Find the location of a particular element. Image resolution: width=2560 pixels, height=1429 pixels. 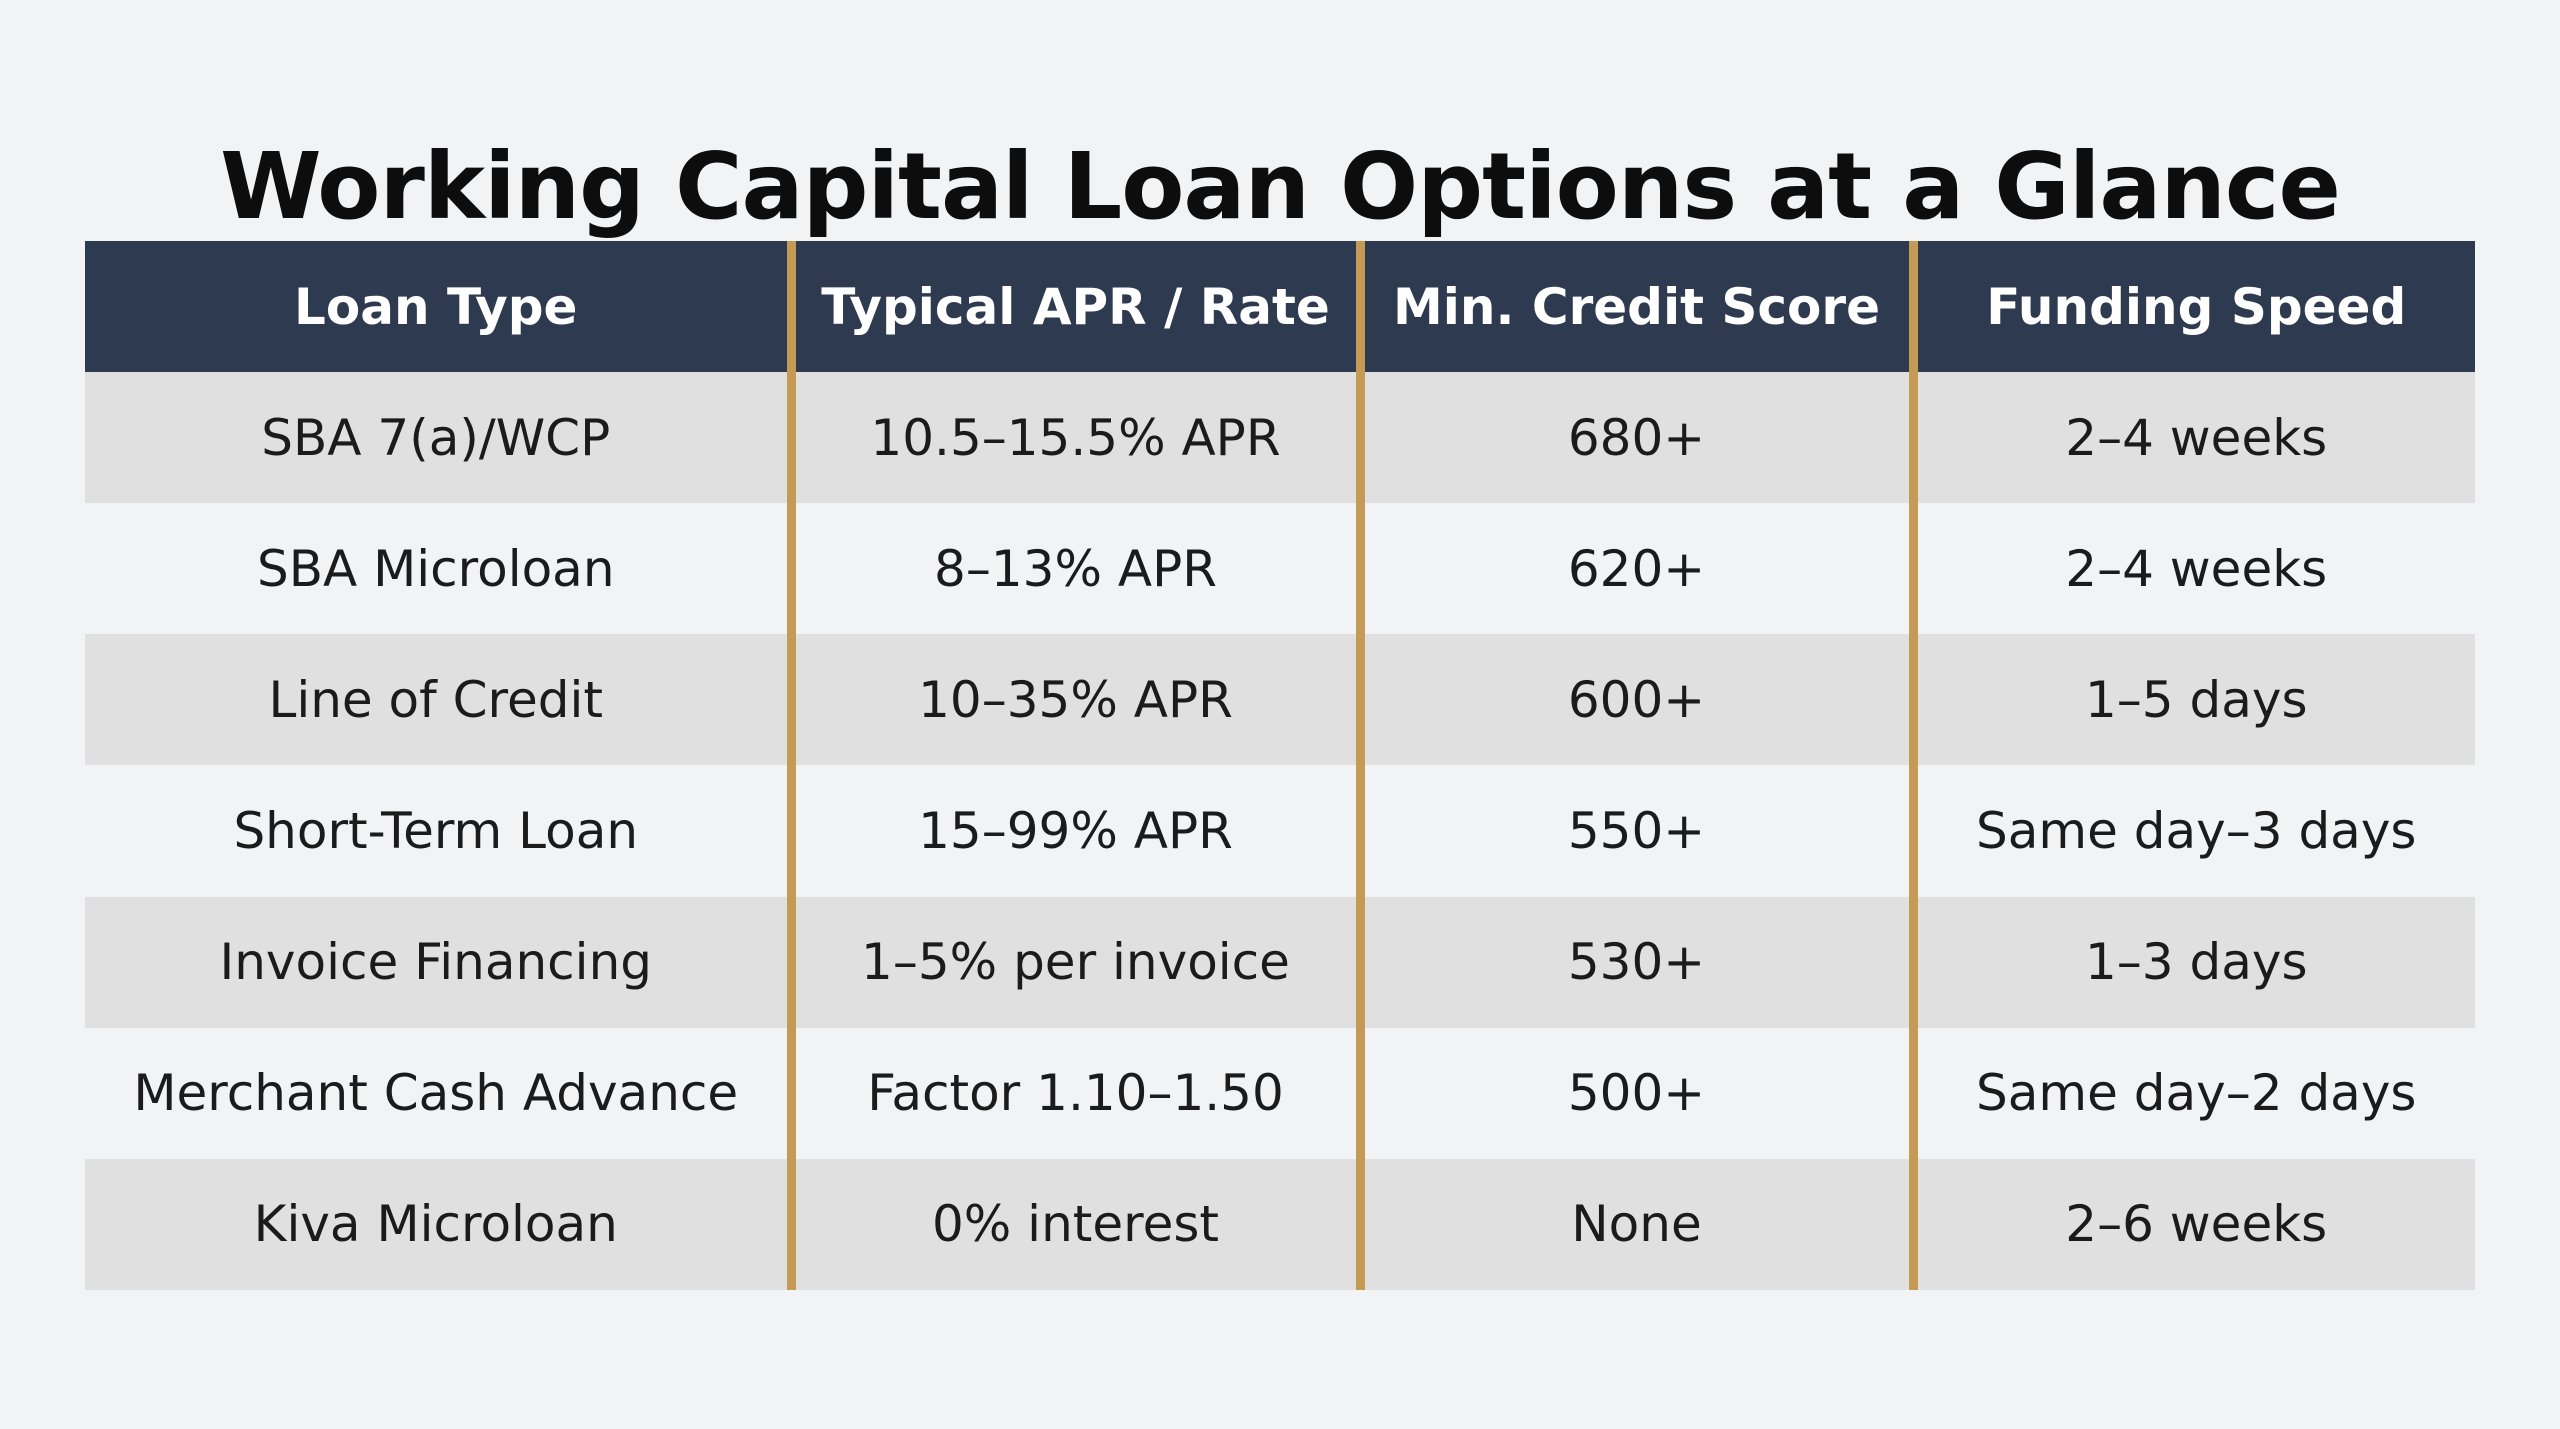

cell-funding-speed: 1–5 days is located at coordinates (2194, 700).